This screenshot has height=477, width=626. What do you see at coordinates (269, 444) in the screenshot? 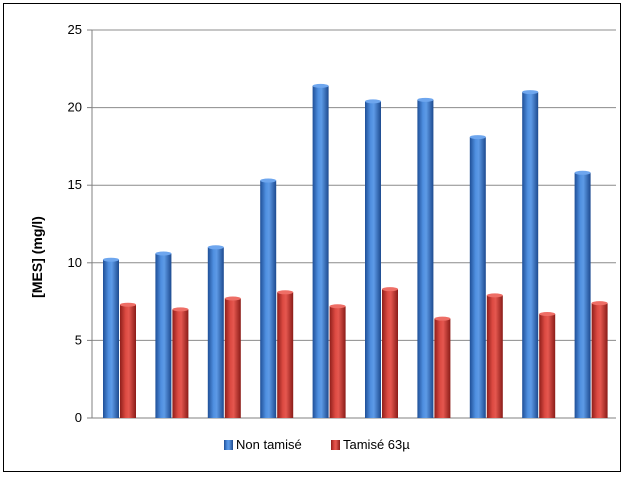
I see `legend-label-non-tamise: Non tamisé` at bounding box center [269, 444].